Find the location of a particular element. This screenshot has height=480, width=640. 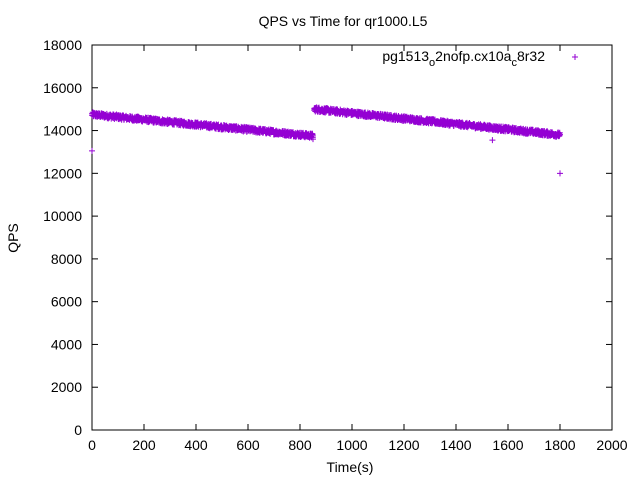

y-tick-label: 8000 is located at coordinates (66, 259).